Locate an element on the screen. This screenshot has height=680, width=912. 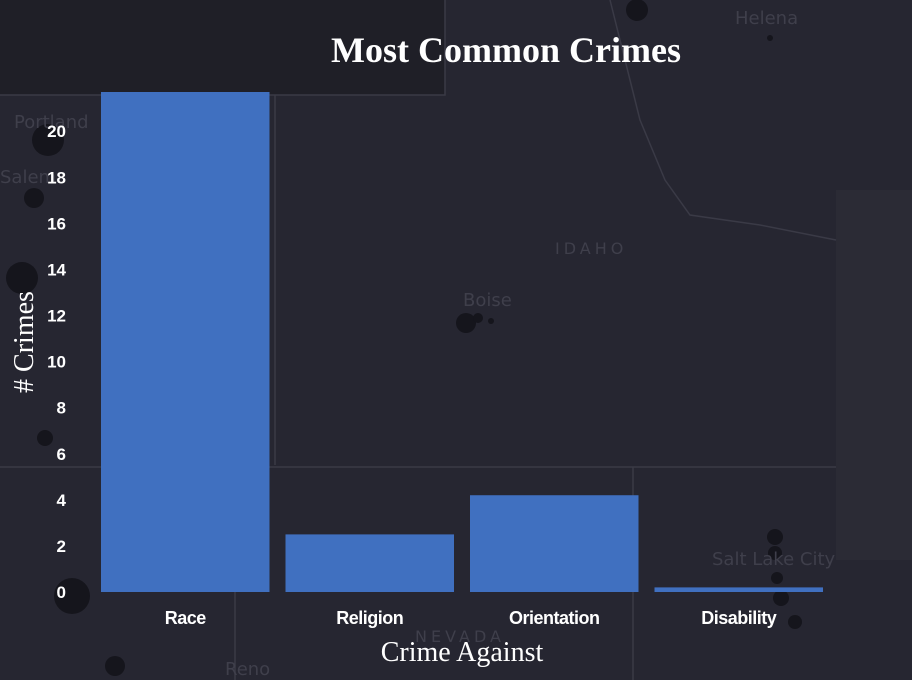
y-tick-label: 10 is located at coordinates (56, 362).